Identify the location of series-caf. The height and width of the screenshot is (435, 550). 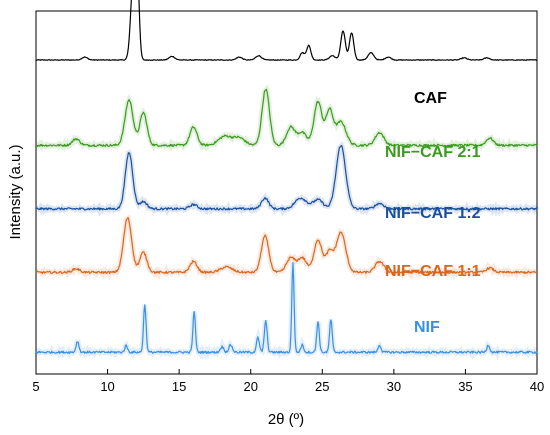
(286, 30).